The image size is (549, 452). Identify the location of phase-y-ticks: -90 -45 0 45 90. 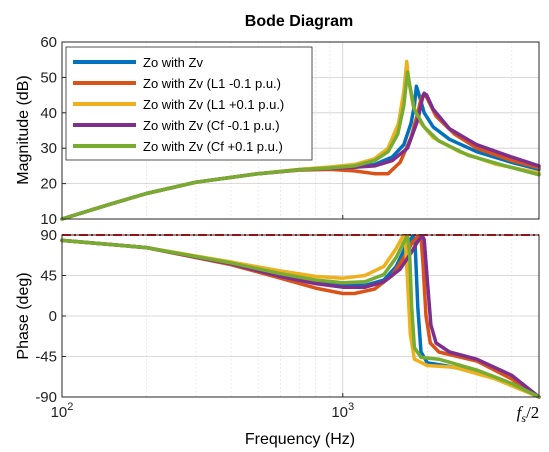
(50, 316).